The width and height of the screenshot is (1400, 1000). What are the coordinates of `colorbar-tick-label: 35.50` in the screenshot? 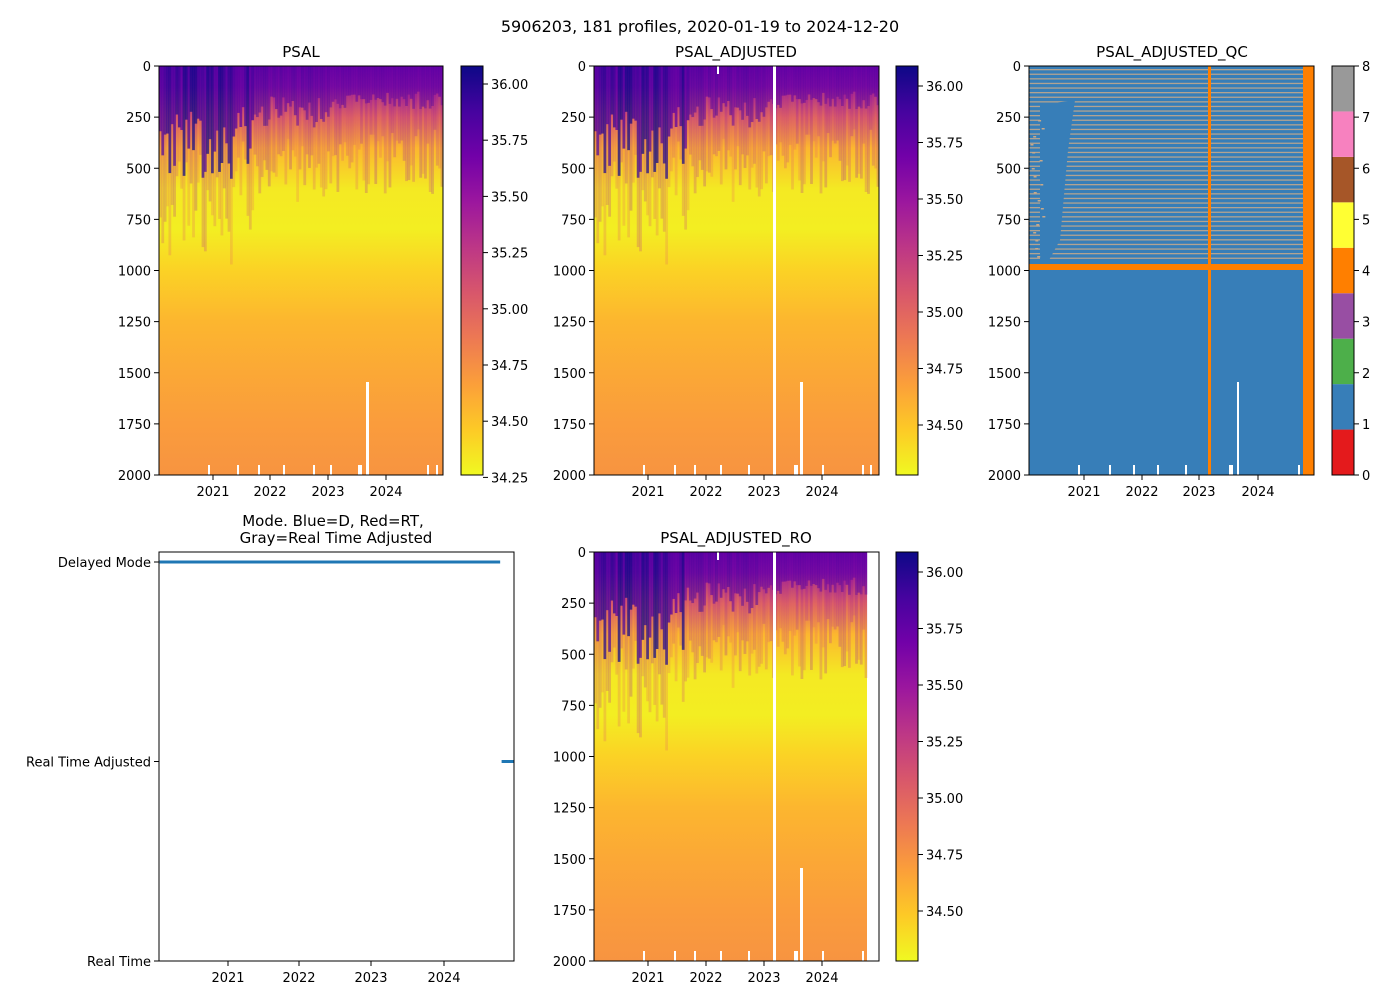 It's located at (509, 197).